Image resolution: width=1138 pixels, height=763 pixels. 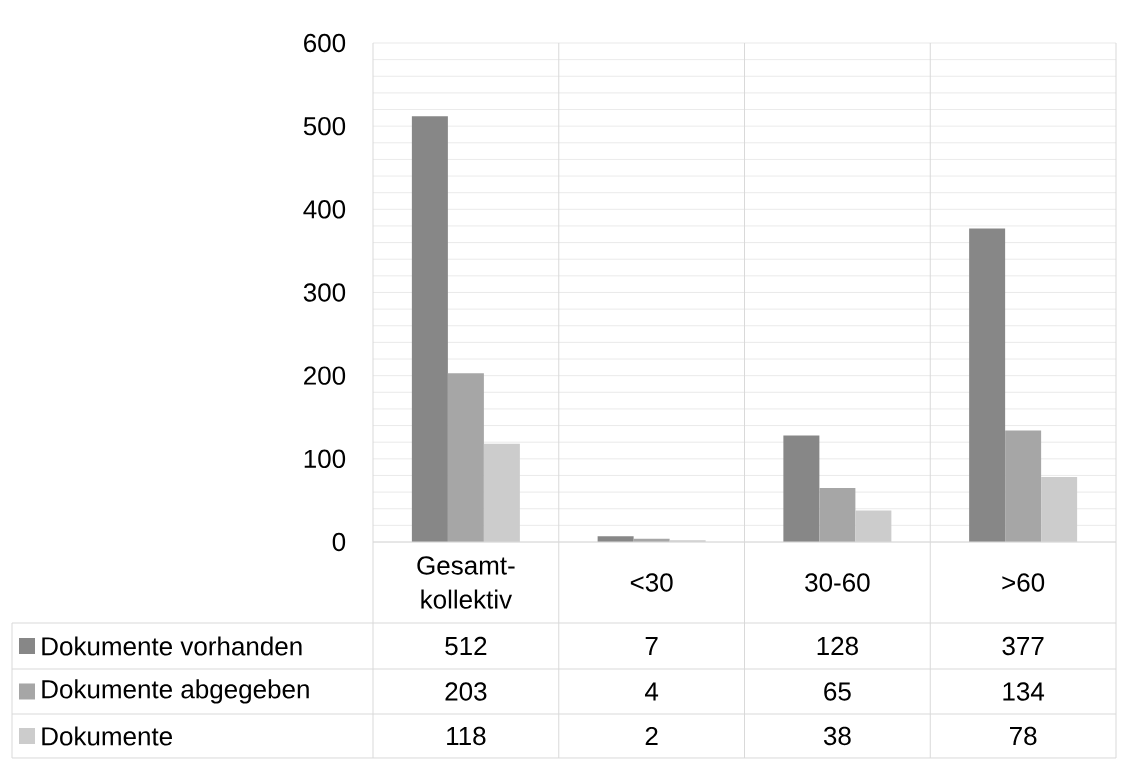 What do you see at coordinates (837, 736) in the screenshot?
I see `data-label: 38` at bounding box center [837, 736].